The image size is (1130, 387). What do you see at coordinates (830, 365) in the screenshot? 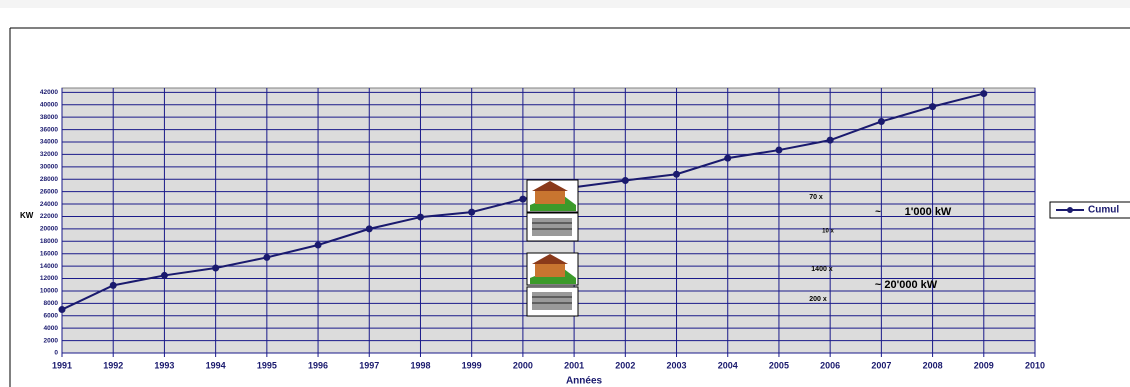
I see `x-tick-label: 2006` at bounding box center [830, 365].